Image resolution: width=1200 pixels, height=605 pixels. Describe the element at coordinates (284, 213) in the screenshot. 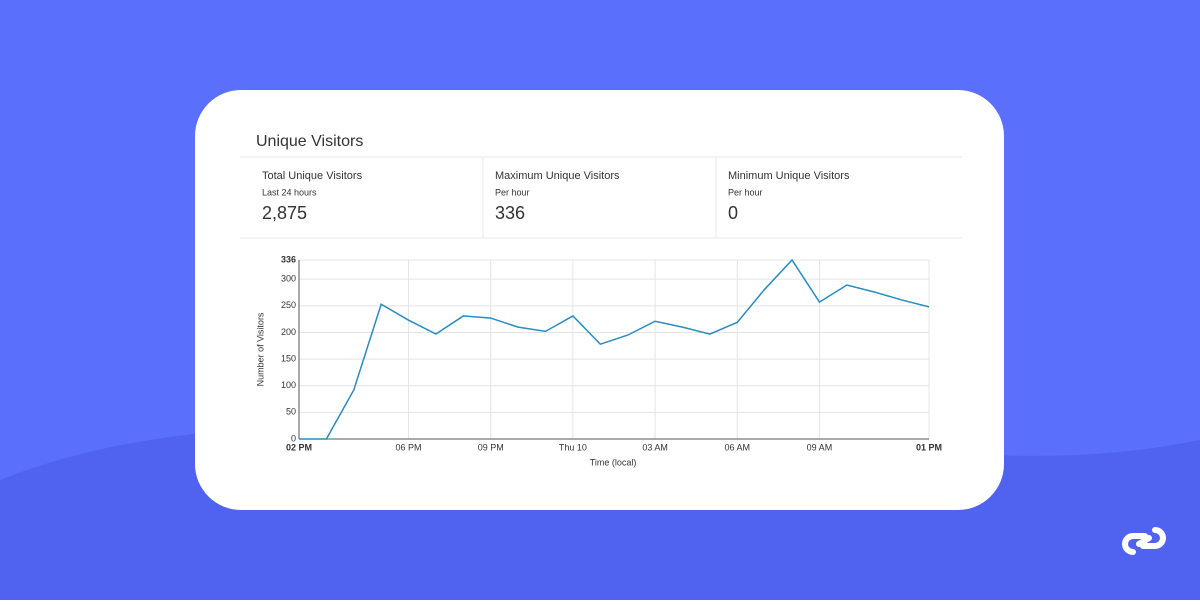

I see `stat-value: 2,875` at that location.